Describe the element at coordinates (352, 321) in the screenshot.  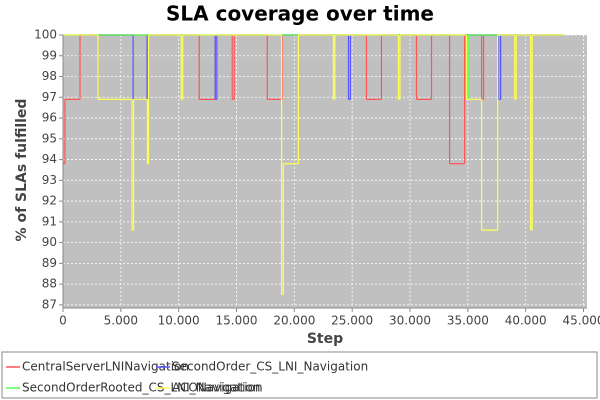
I see `x-tick-label: 25.000` at that location.